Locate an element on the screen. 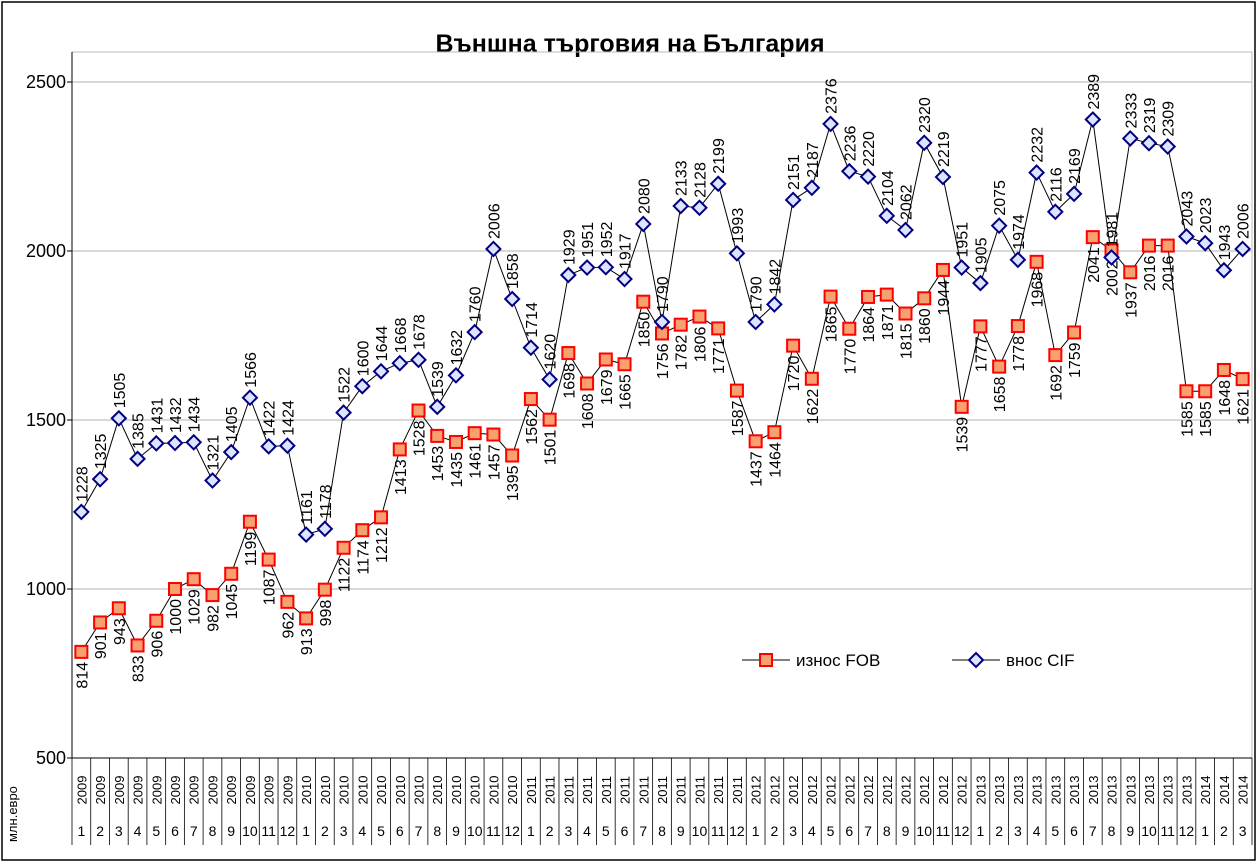  data-label: 1917 is located at coordinates (626, 251).